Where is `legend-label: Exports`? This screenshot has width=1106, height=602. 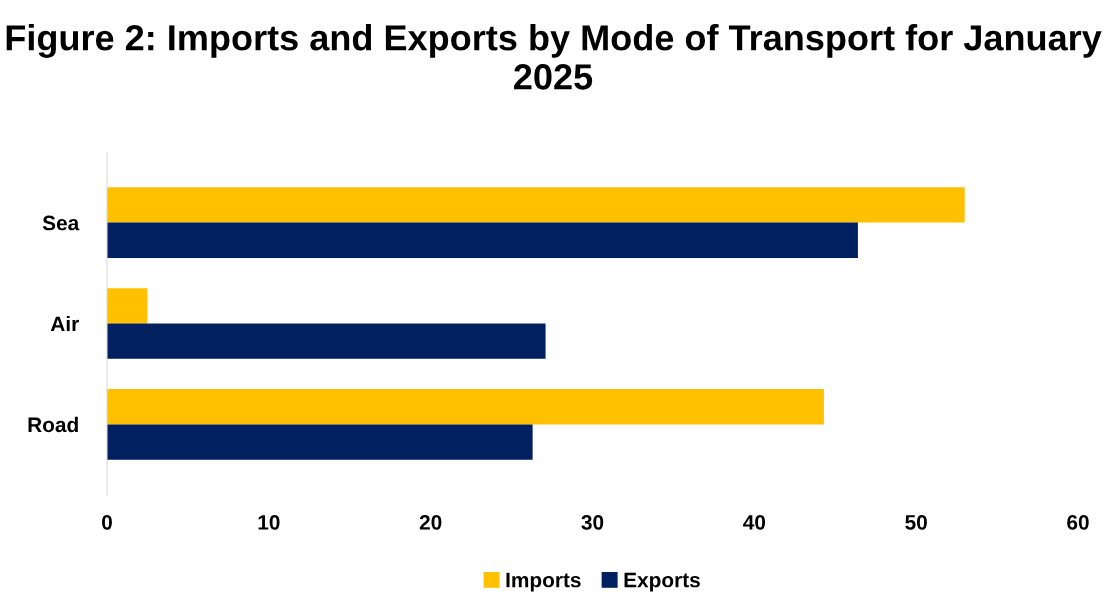
legend-label: Exports is located at coordinates (662, 582).